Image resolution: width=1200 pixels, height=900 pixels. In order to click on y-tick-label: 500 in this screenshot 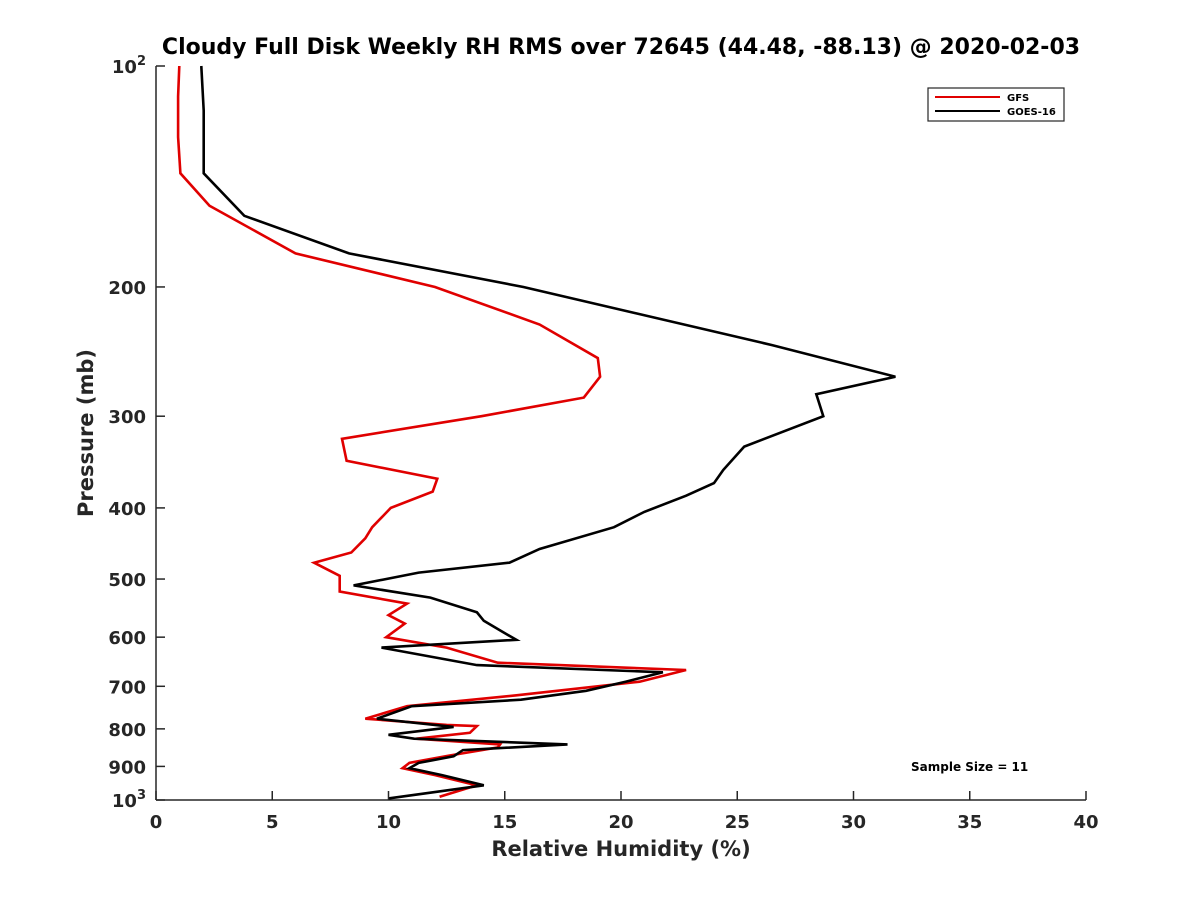, I will do `click(127, 580)`.